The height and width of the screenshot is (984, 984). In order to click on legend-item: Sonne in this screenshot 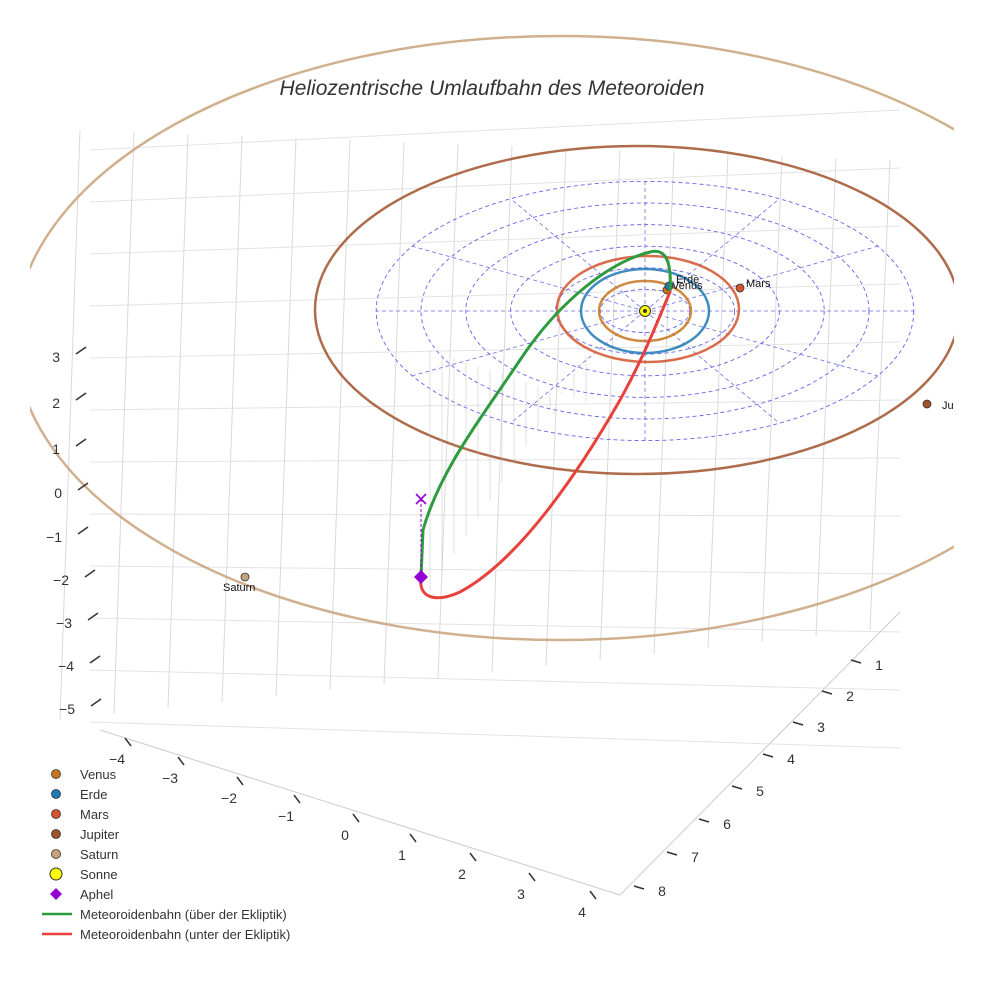, I will do `click(200, 874)`.